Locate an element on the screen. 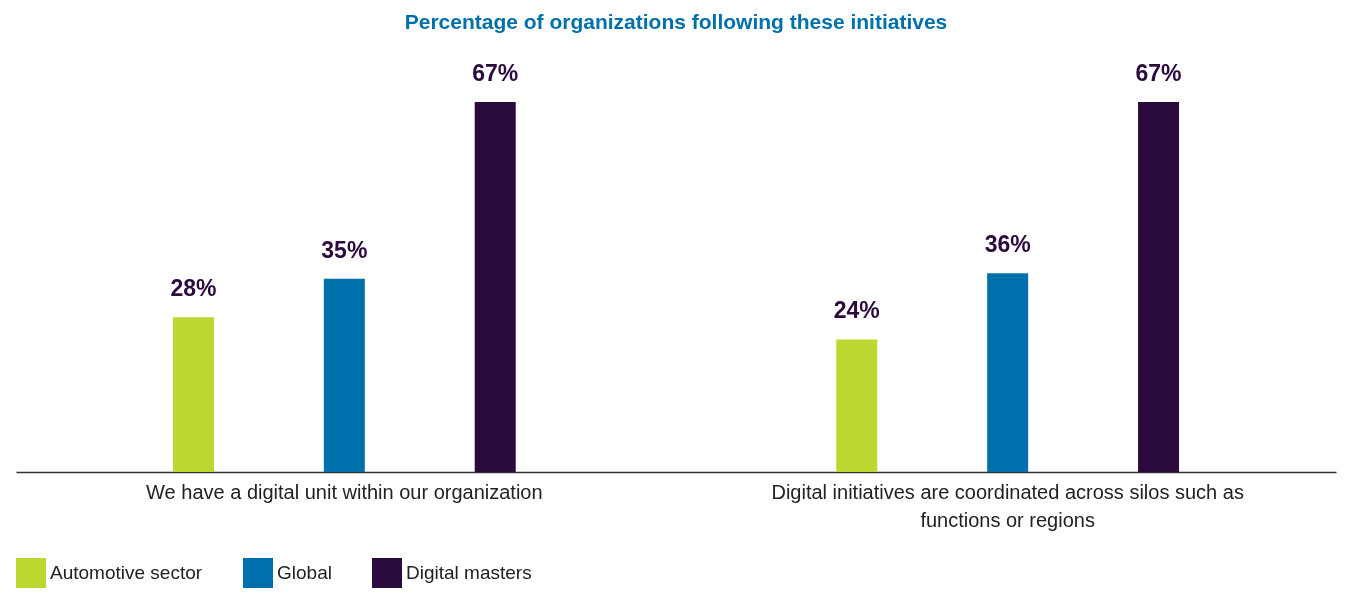  data-label: 28% is located at coordinates (193, 288).